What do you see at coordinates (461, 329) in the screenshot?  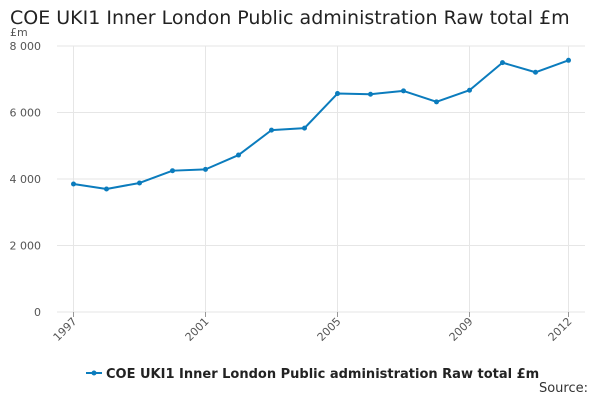 I see `x-tick-label-2009: 2009` at bounding box center [461, 329].